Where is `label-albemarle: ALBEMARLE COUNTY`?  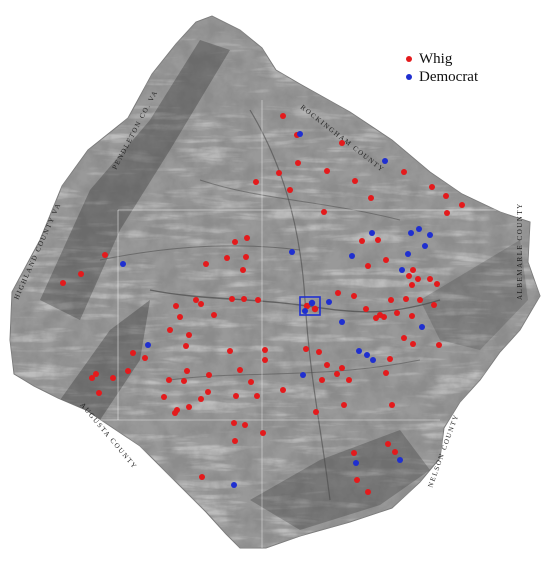 label-albemarle: ALBEMARLE COUNTY is located at coordinates (520, 251).